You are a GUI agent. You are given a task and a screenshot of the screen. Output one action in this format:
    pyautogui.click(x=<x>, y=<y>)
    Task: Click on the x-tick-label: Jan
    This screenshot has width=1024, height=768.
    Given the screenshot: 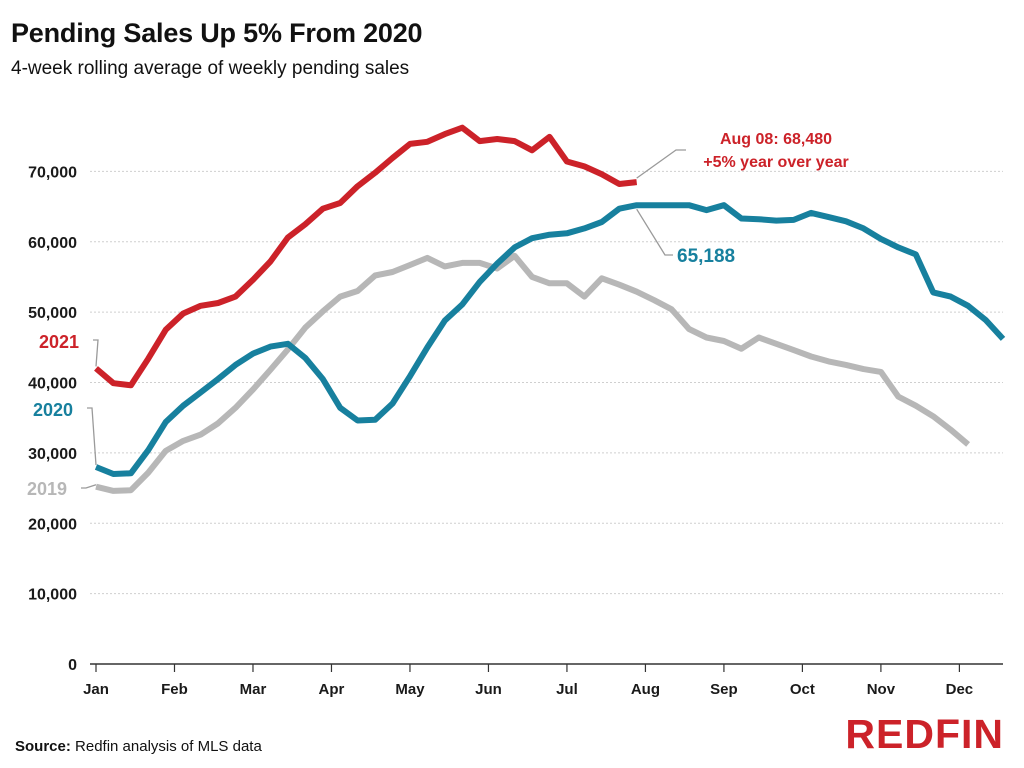 What is the action you would take?
    pyautogui.click(x=96, y=689)
    